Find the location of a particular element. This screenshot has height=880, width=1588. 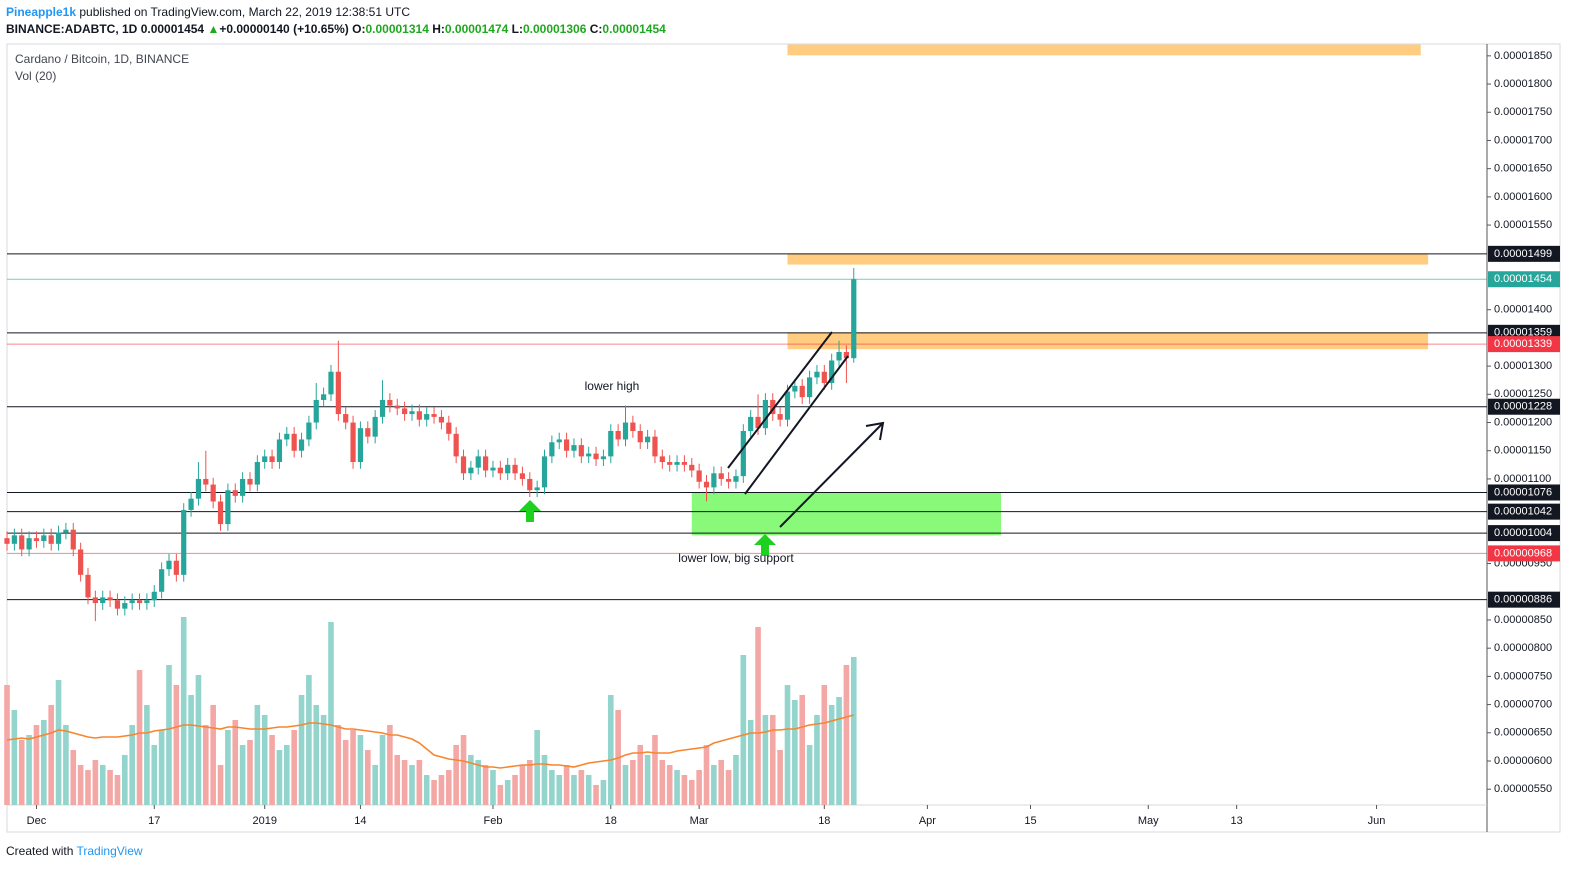

author: Pineapple1k is located at coordinates (41, 12).